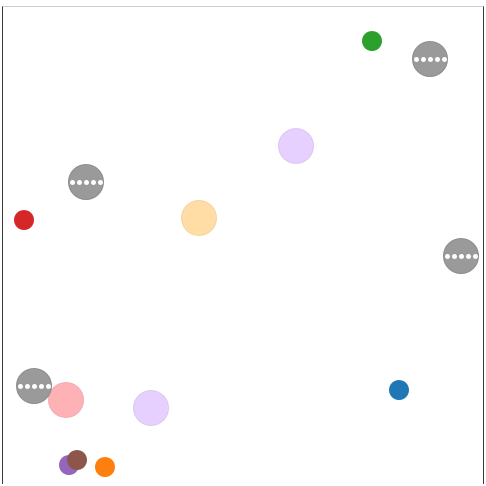  I want to click on orange-ball, so click(105, 467).